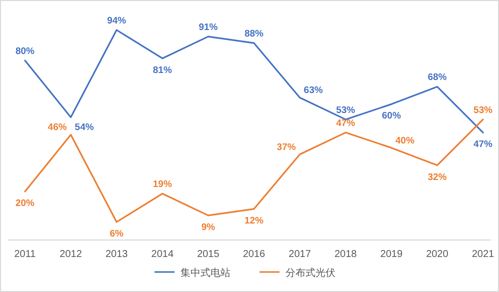 This screenshot has width=499, height=292. Describe the element at coordinates (438, 177) in the screenshot. I see `data-label: 32%` at that location.